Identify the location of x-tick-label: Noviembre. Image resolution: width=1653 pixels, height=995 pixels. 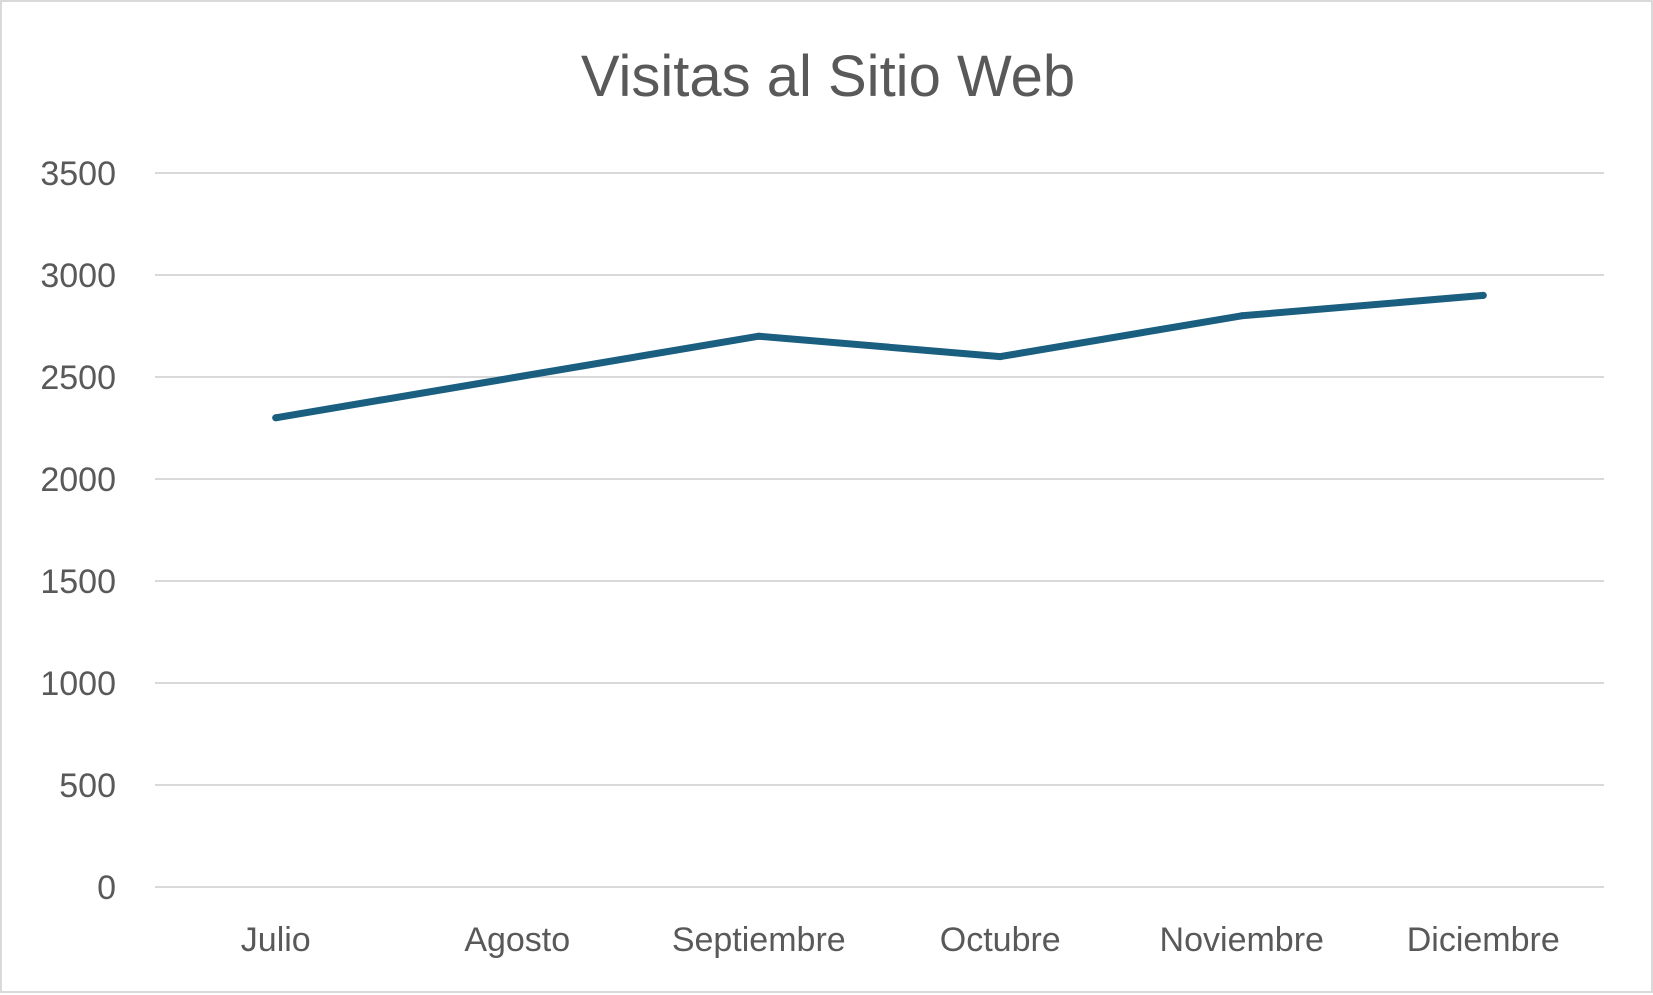
(1242, 940).